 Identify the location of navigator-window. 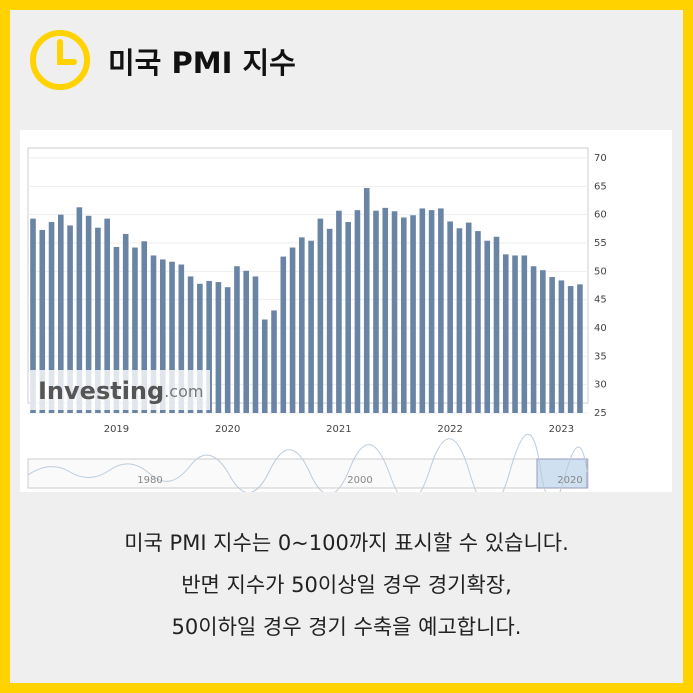
(562, 473).